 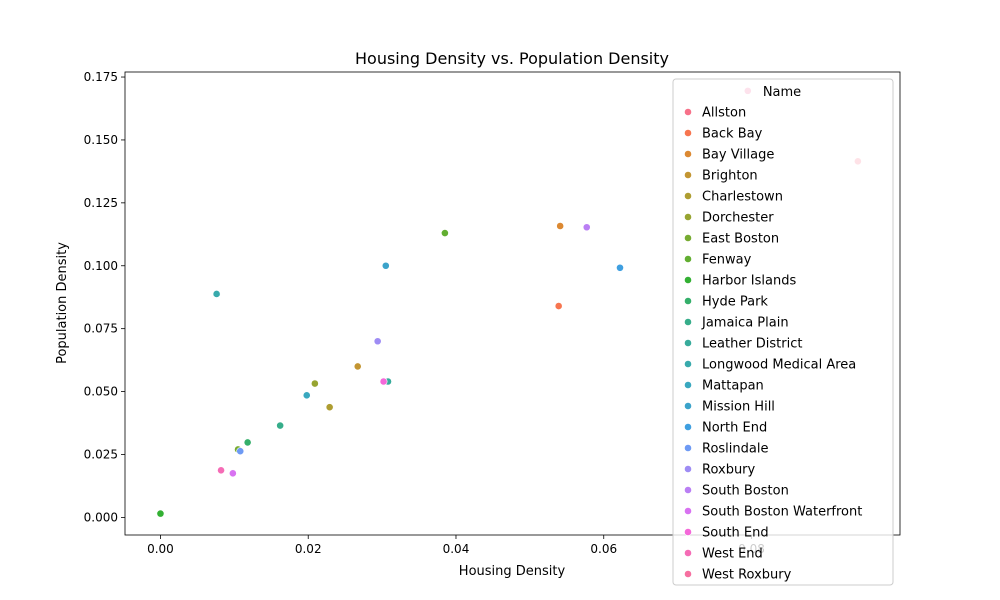 I want to click on legend-item: South Boston Waterfront, so click(x=773, y=512).